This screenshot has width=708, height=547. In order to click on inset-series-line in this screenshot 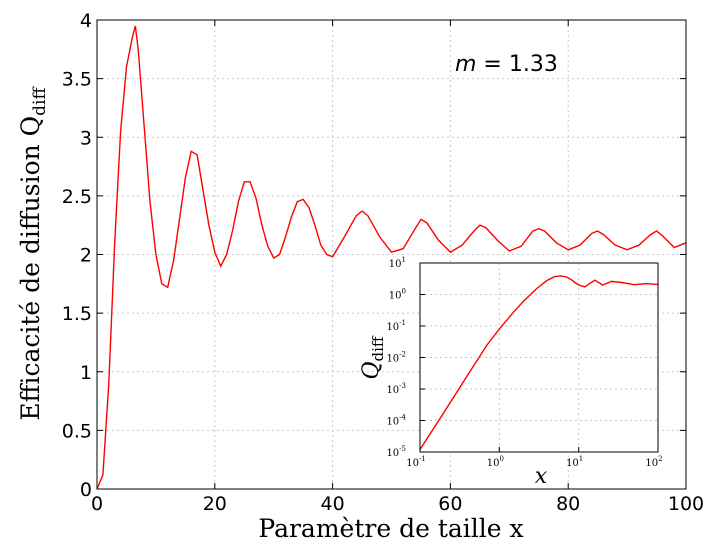, I will do `click(539, 362)`.